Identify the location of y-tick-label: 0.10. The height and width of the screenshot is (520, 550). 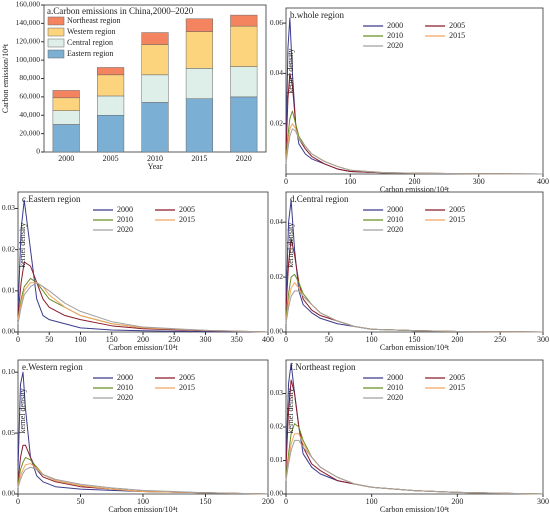
(8, 371).